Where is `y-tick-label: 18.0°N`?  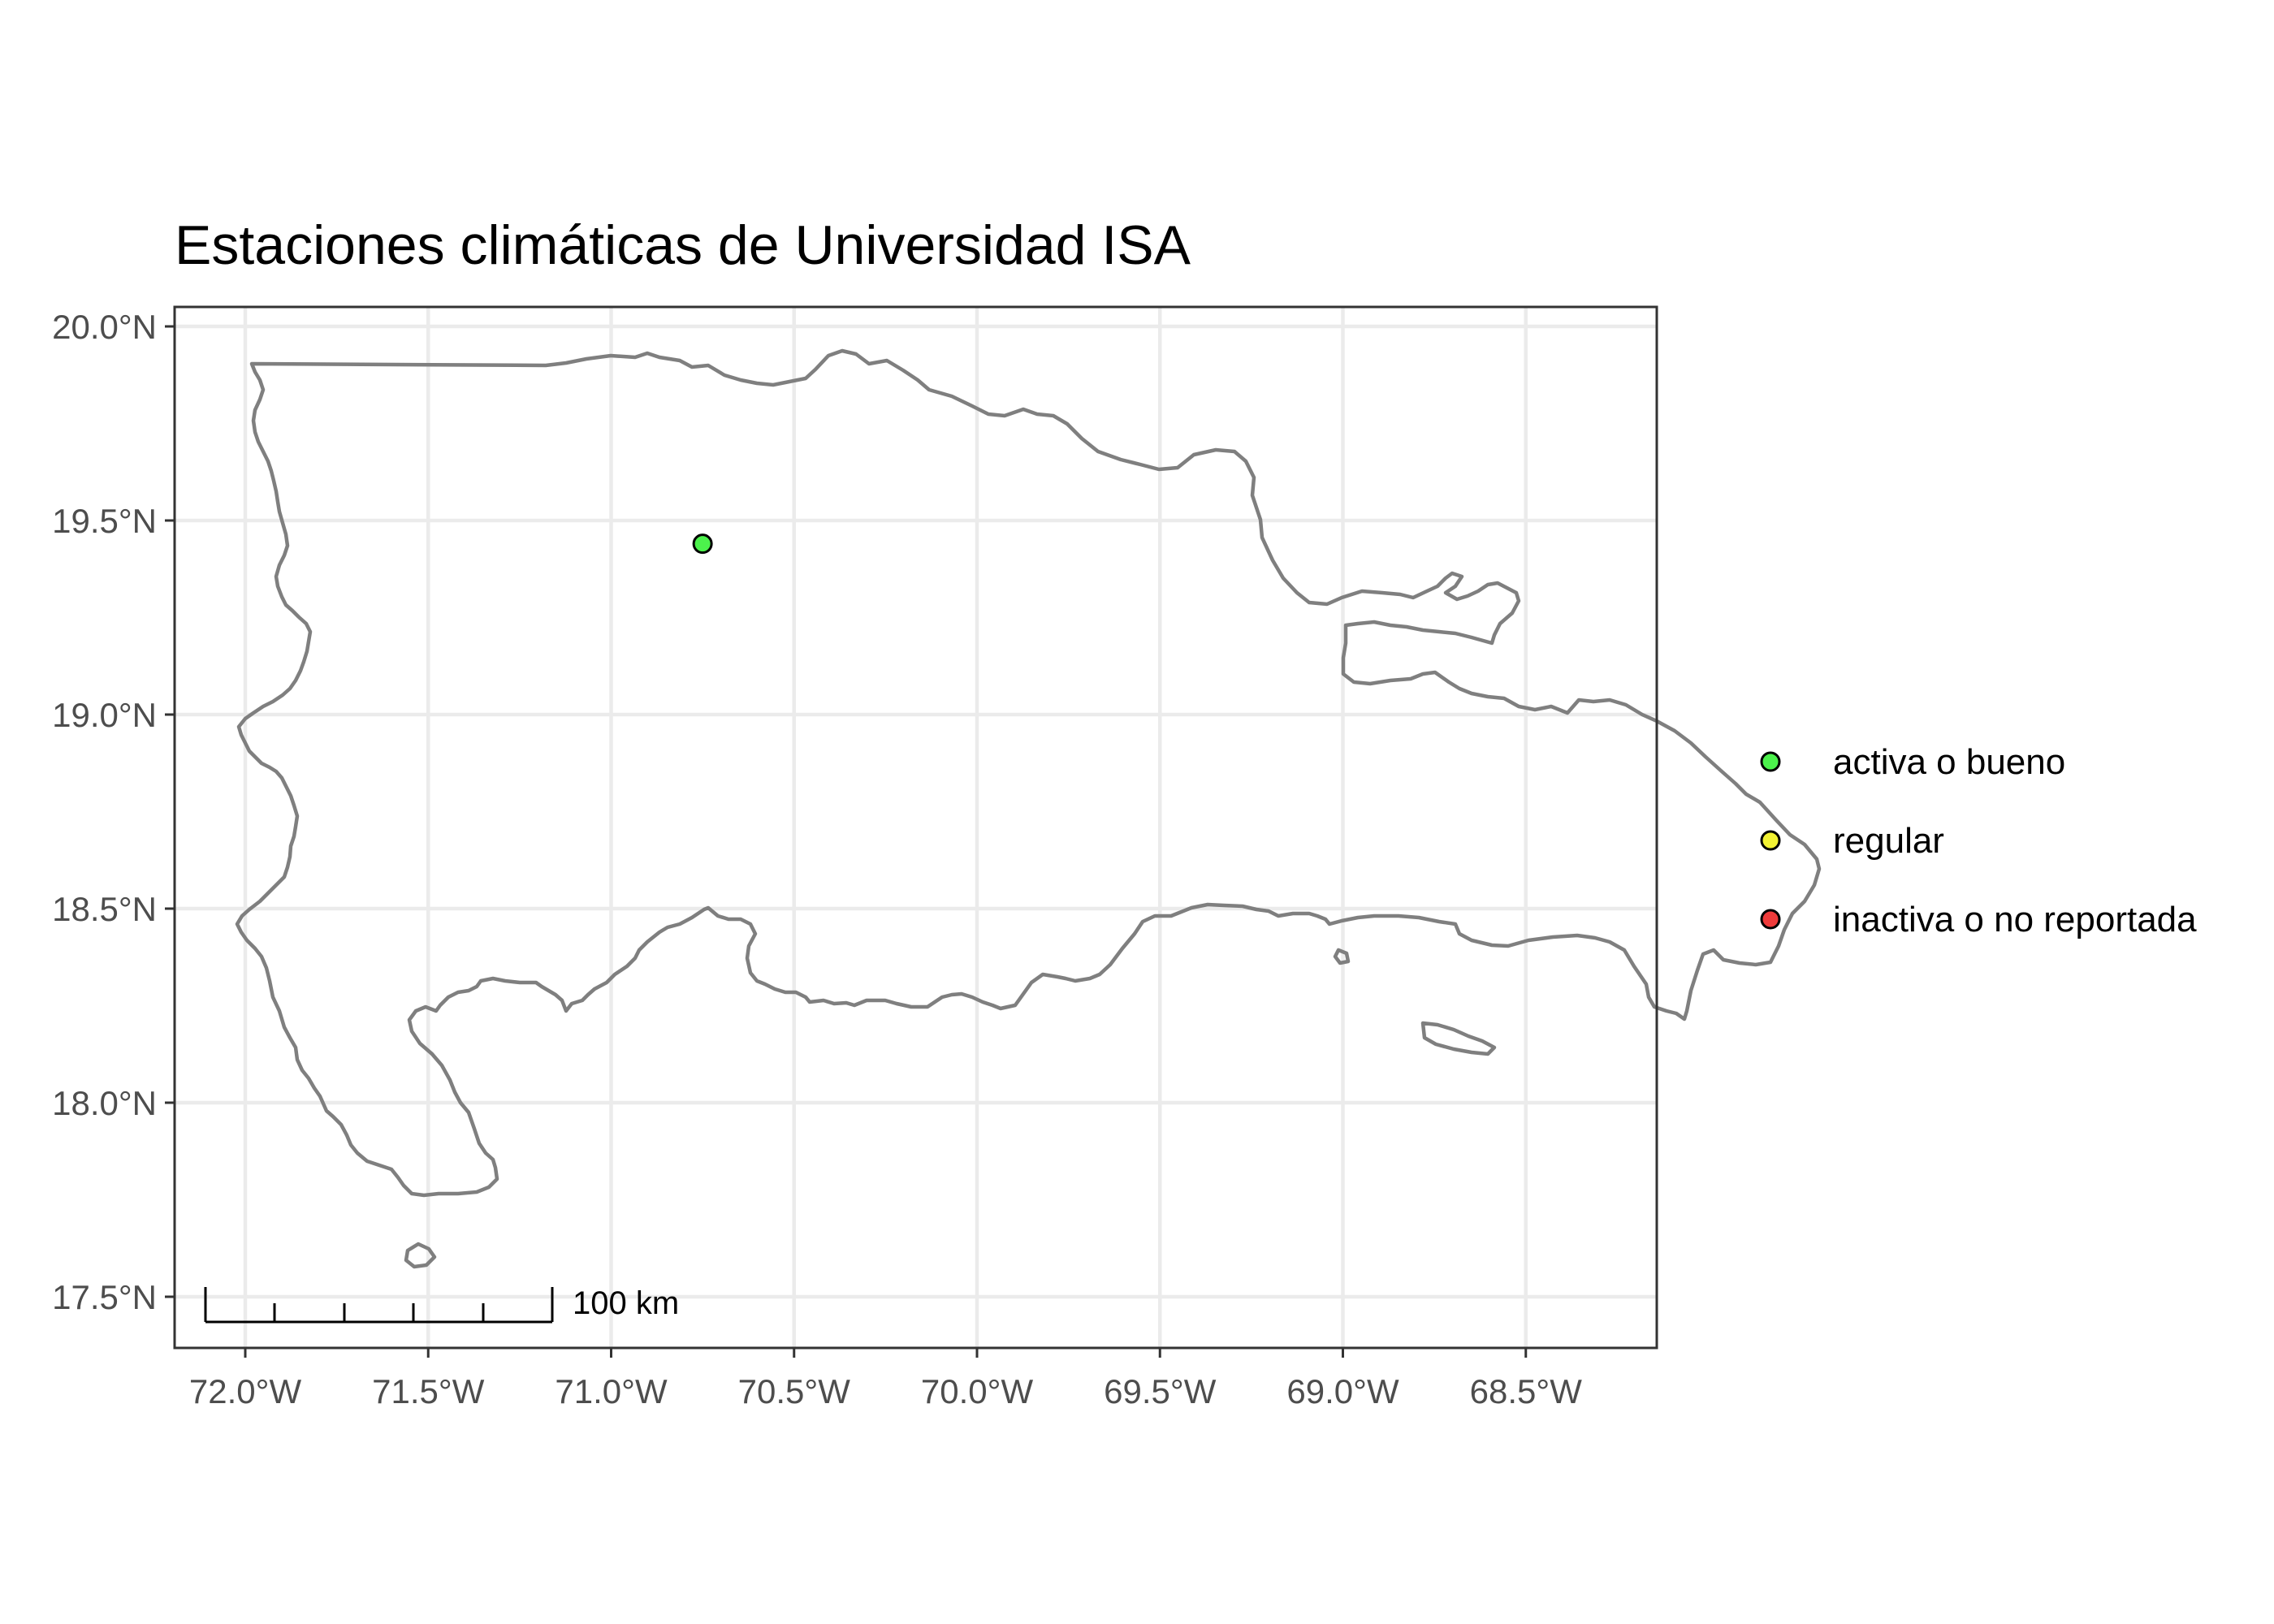
y-tick-label: 18.0°N is located at coordinates (104, 1103).